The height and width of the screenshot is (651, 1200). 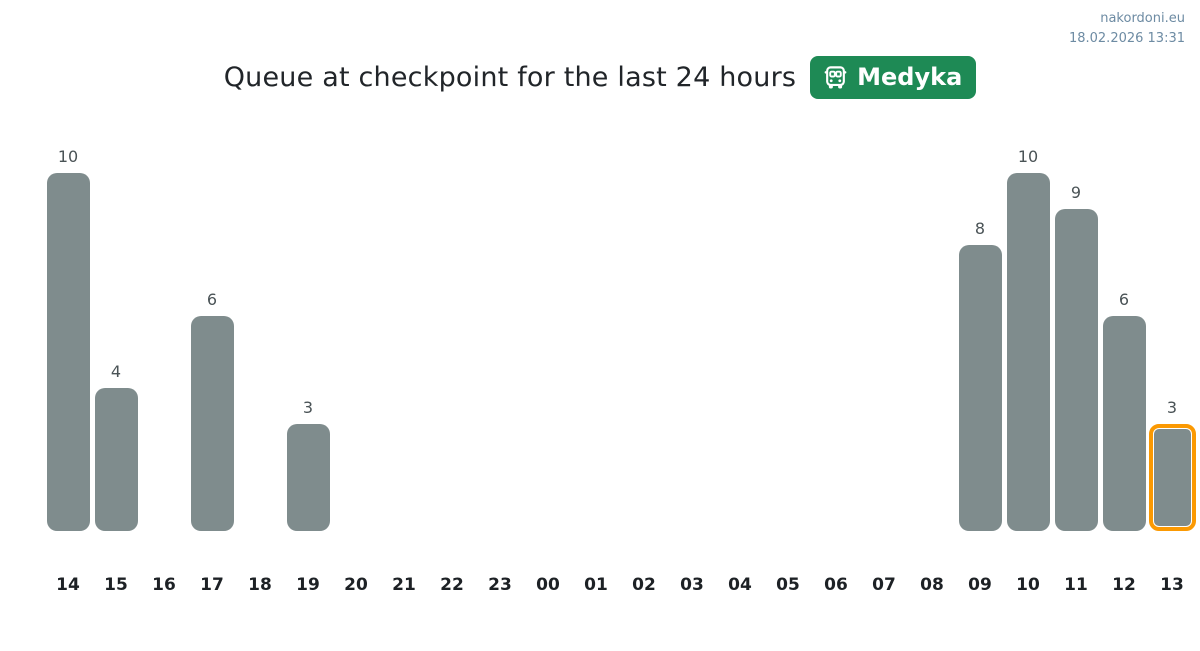 I want to click on bar-slot-11: 9, so click(x=1076, y=358).